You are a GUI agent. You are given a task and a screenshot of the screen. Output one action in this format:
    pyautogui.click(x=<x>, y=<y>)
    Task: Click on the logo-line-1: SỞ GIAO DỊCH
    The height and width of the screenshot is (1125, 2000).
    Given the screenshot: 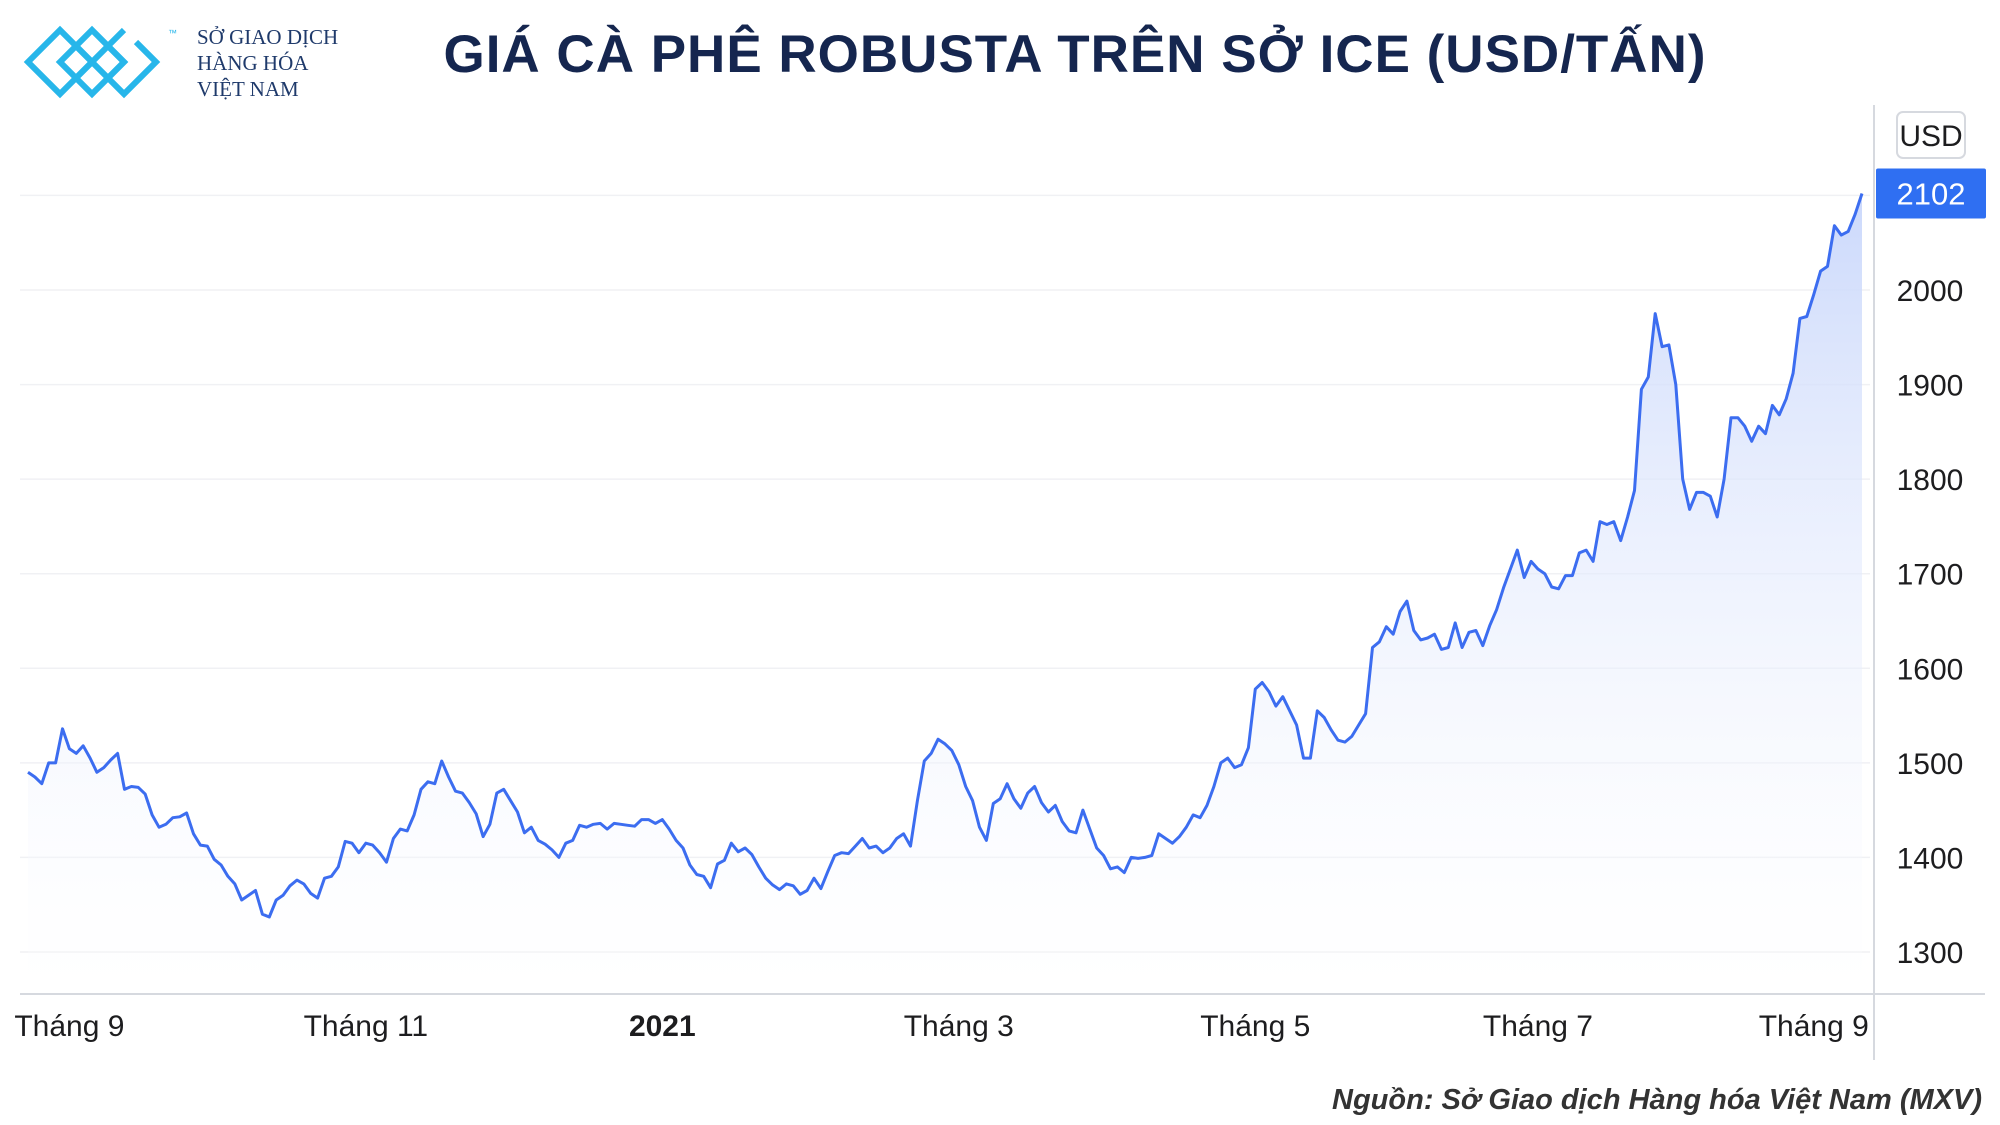 What is the action you would take?
    pyautogui.click(x=268, y=37)
    